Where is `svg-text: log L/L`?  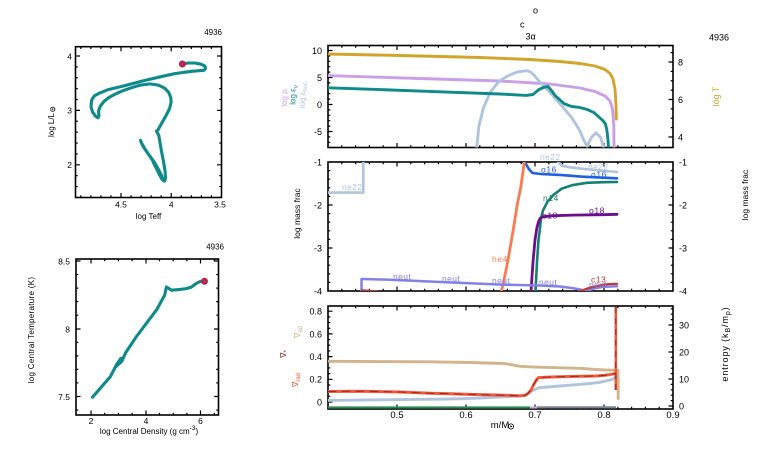 svg-text: log L/L is located at coordinates (51, 124).